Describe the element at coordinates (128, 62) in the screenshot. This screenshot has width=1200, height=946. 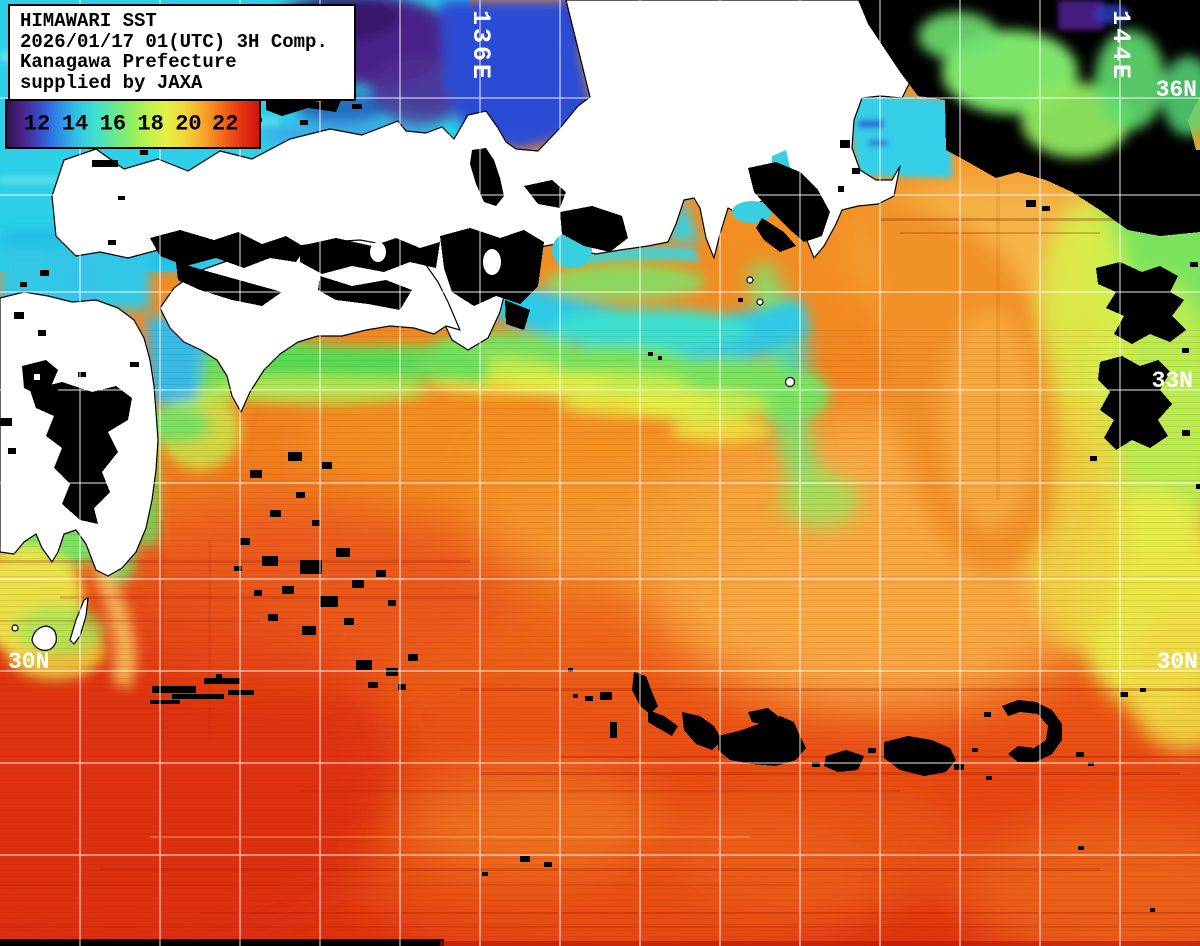
I see `title-line-region: Kanagawa Prefecture` at that location.